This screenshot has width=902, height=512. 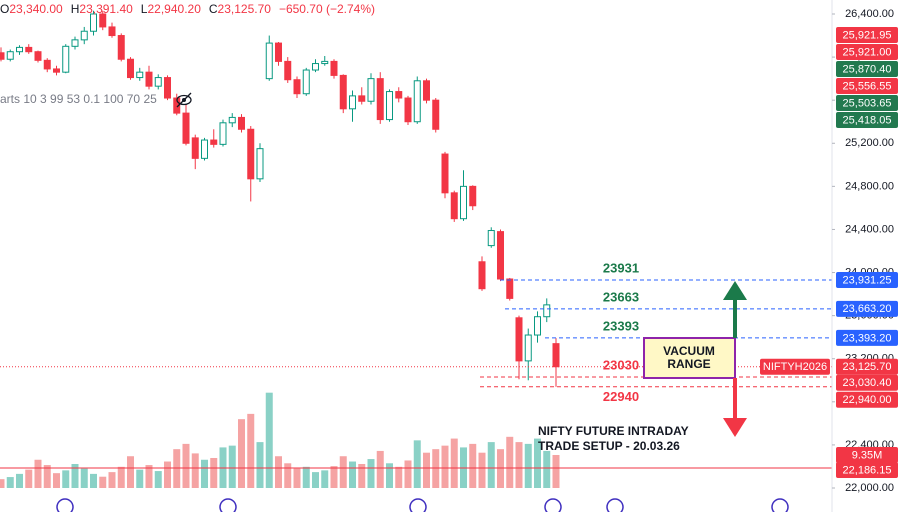 What do you see at coordinates (174, 9) in the screenshot?
I see `header-value: 22,940.20` at bounding box center [174, 9].